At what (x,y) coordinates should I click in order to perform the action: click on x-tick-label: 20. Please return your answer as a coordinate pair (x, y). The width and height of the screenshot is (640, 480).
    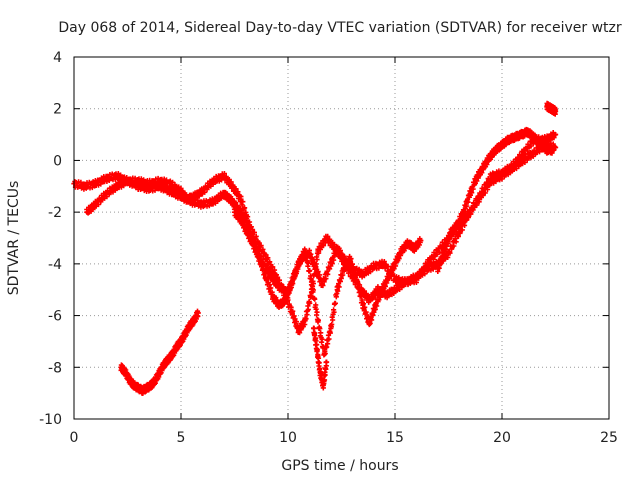
    Looking at the image, I should click on (502, 438).